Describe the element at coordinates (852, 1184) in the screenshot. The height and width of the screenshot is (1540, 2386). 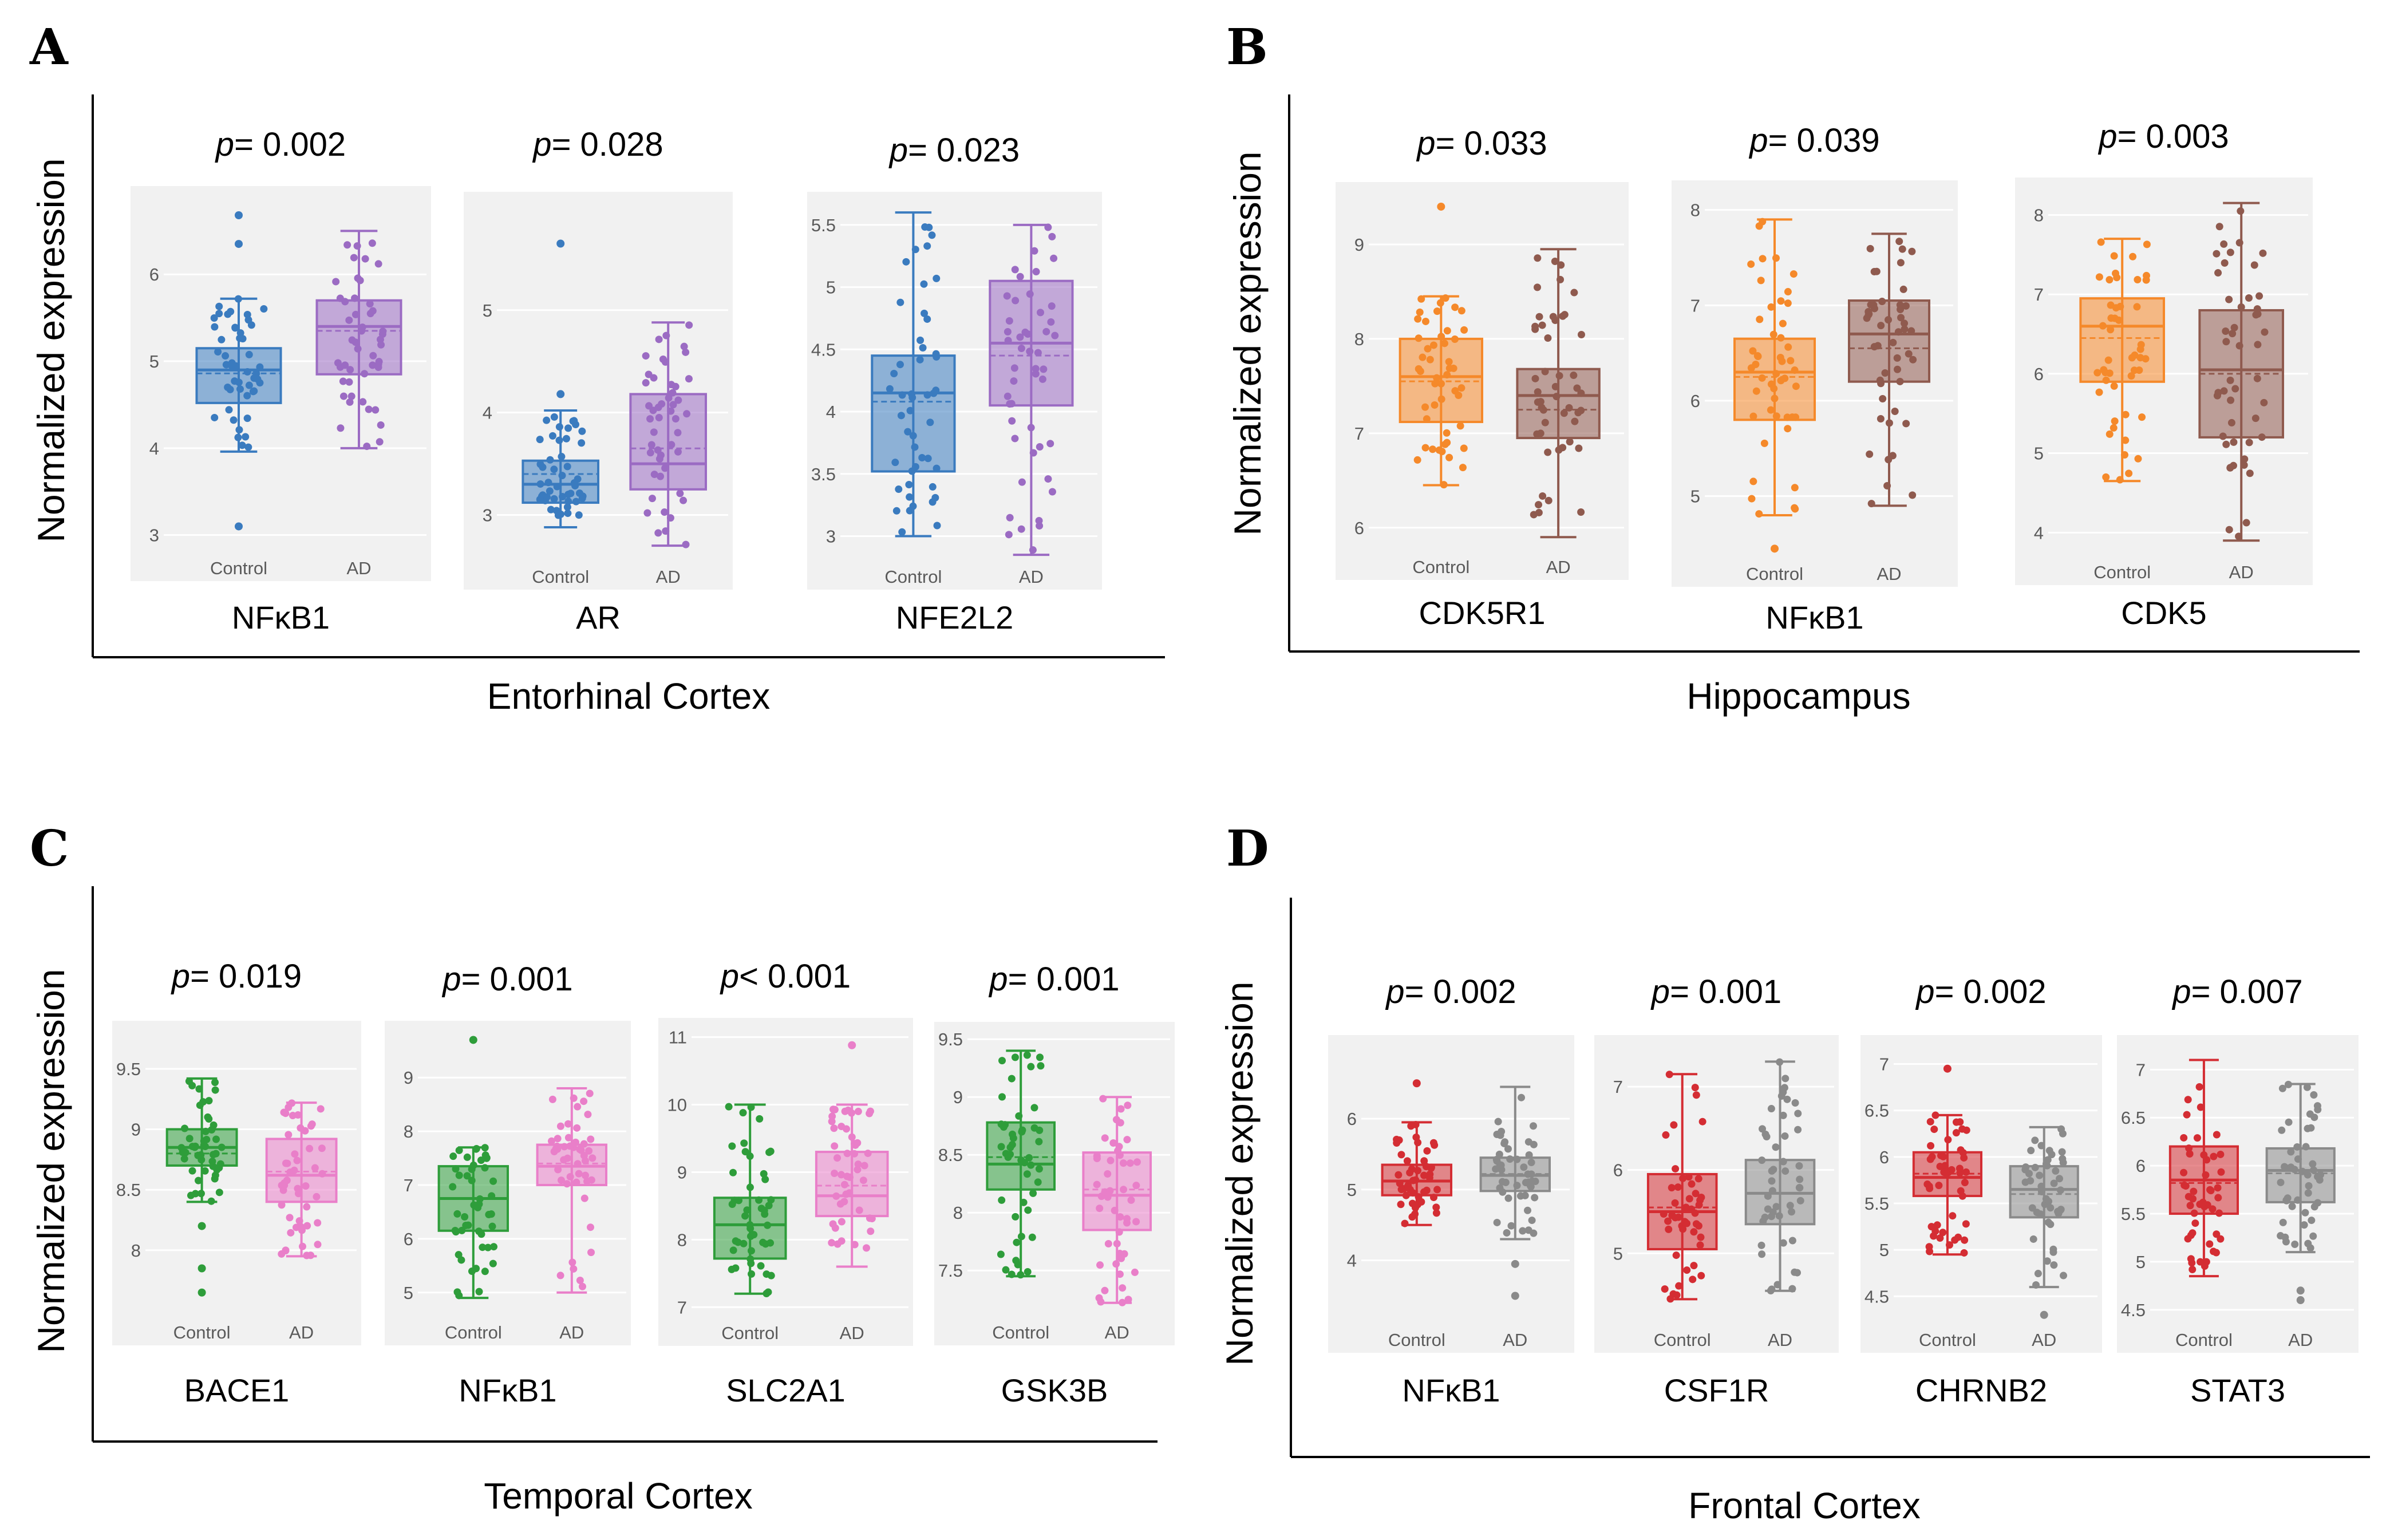
I see `box-ad` at that location.